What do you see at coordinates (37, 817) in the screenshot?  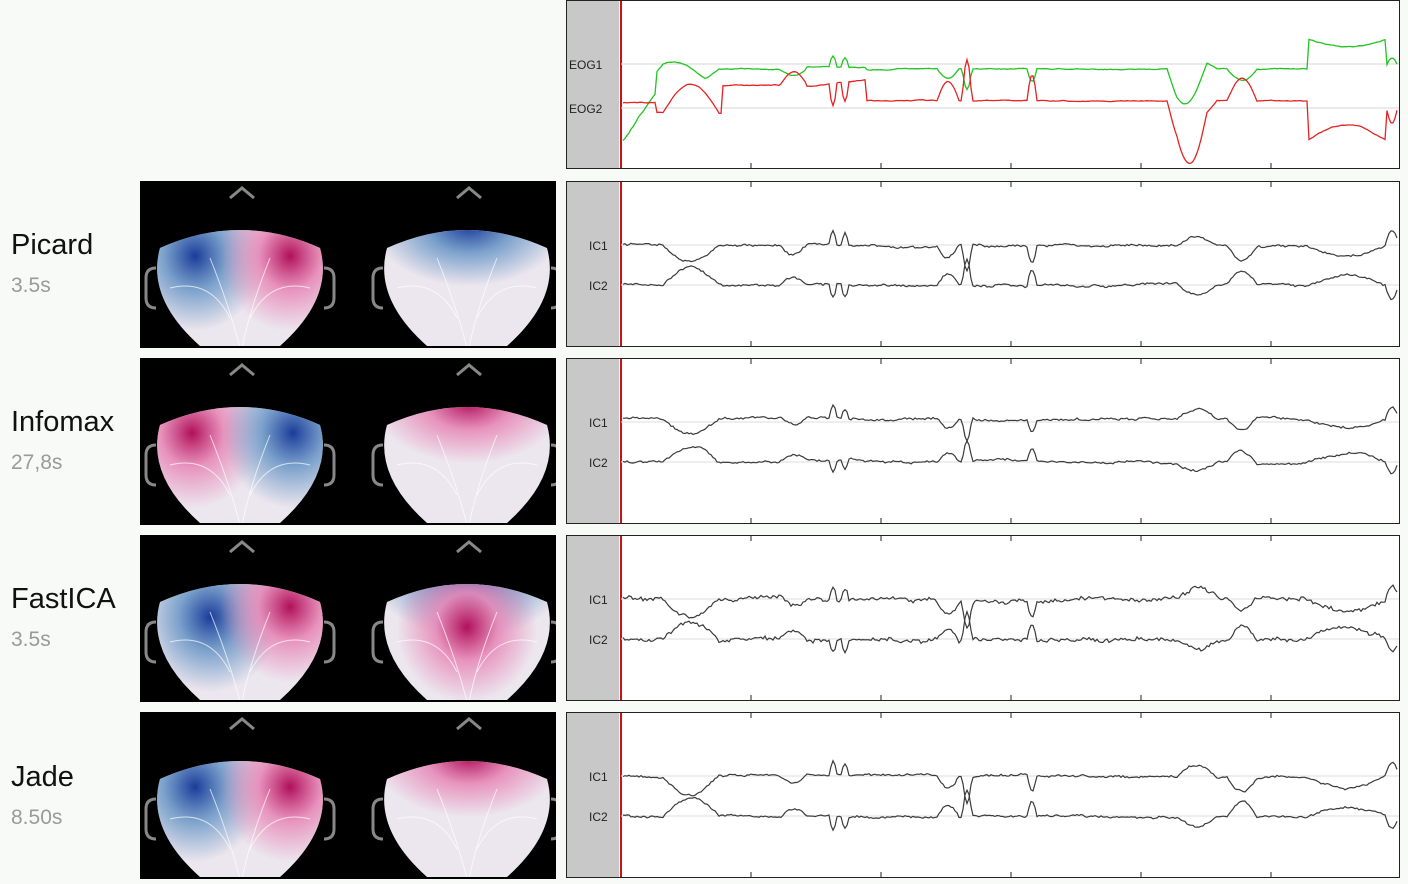 I see `method-time-jade: 8.50s` at bounding box center [37, 817].